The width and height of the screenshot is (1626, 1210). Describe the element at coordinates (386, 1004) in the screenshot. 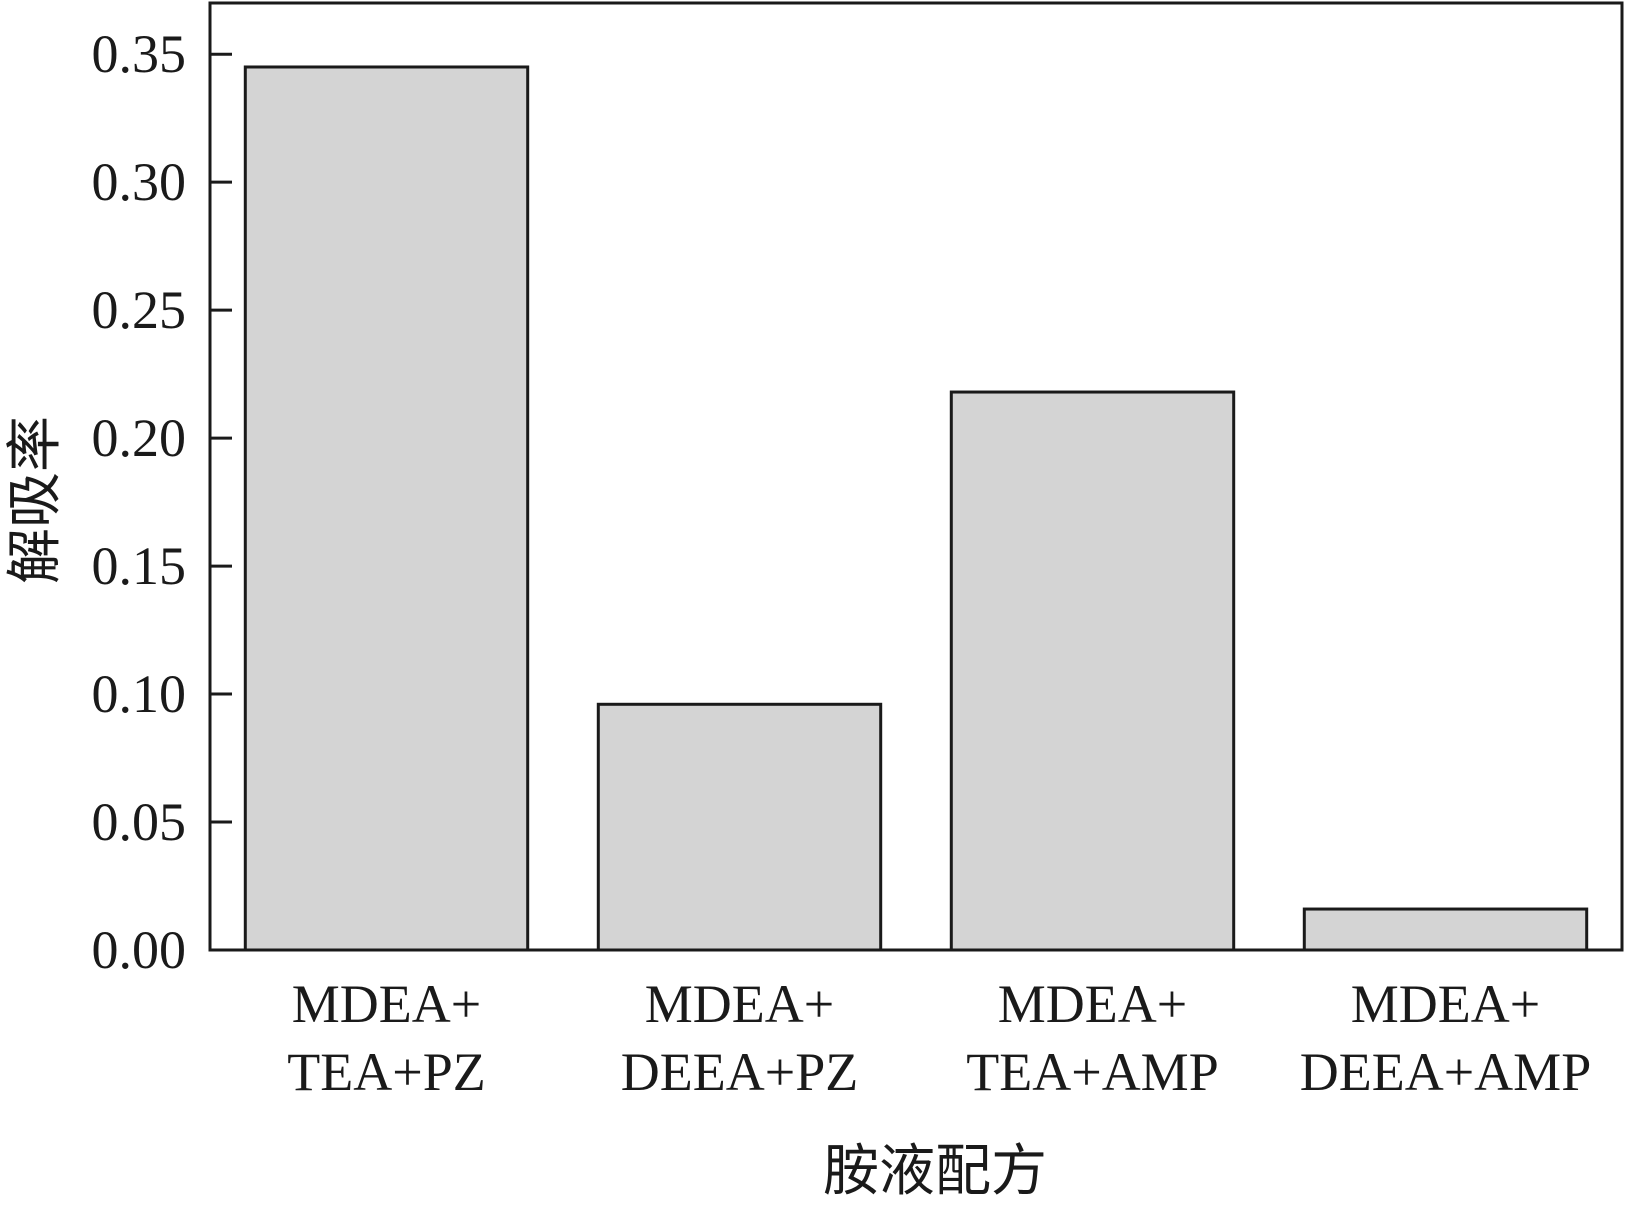

I see `x-tick-label-1-line1: MDEA+` at that location.